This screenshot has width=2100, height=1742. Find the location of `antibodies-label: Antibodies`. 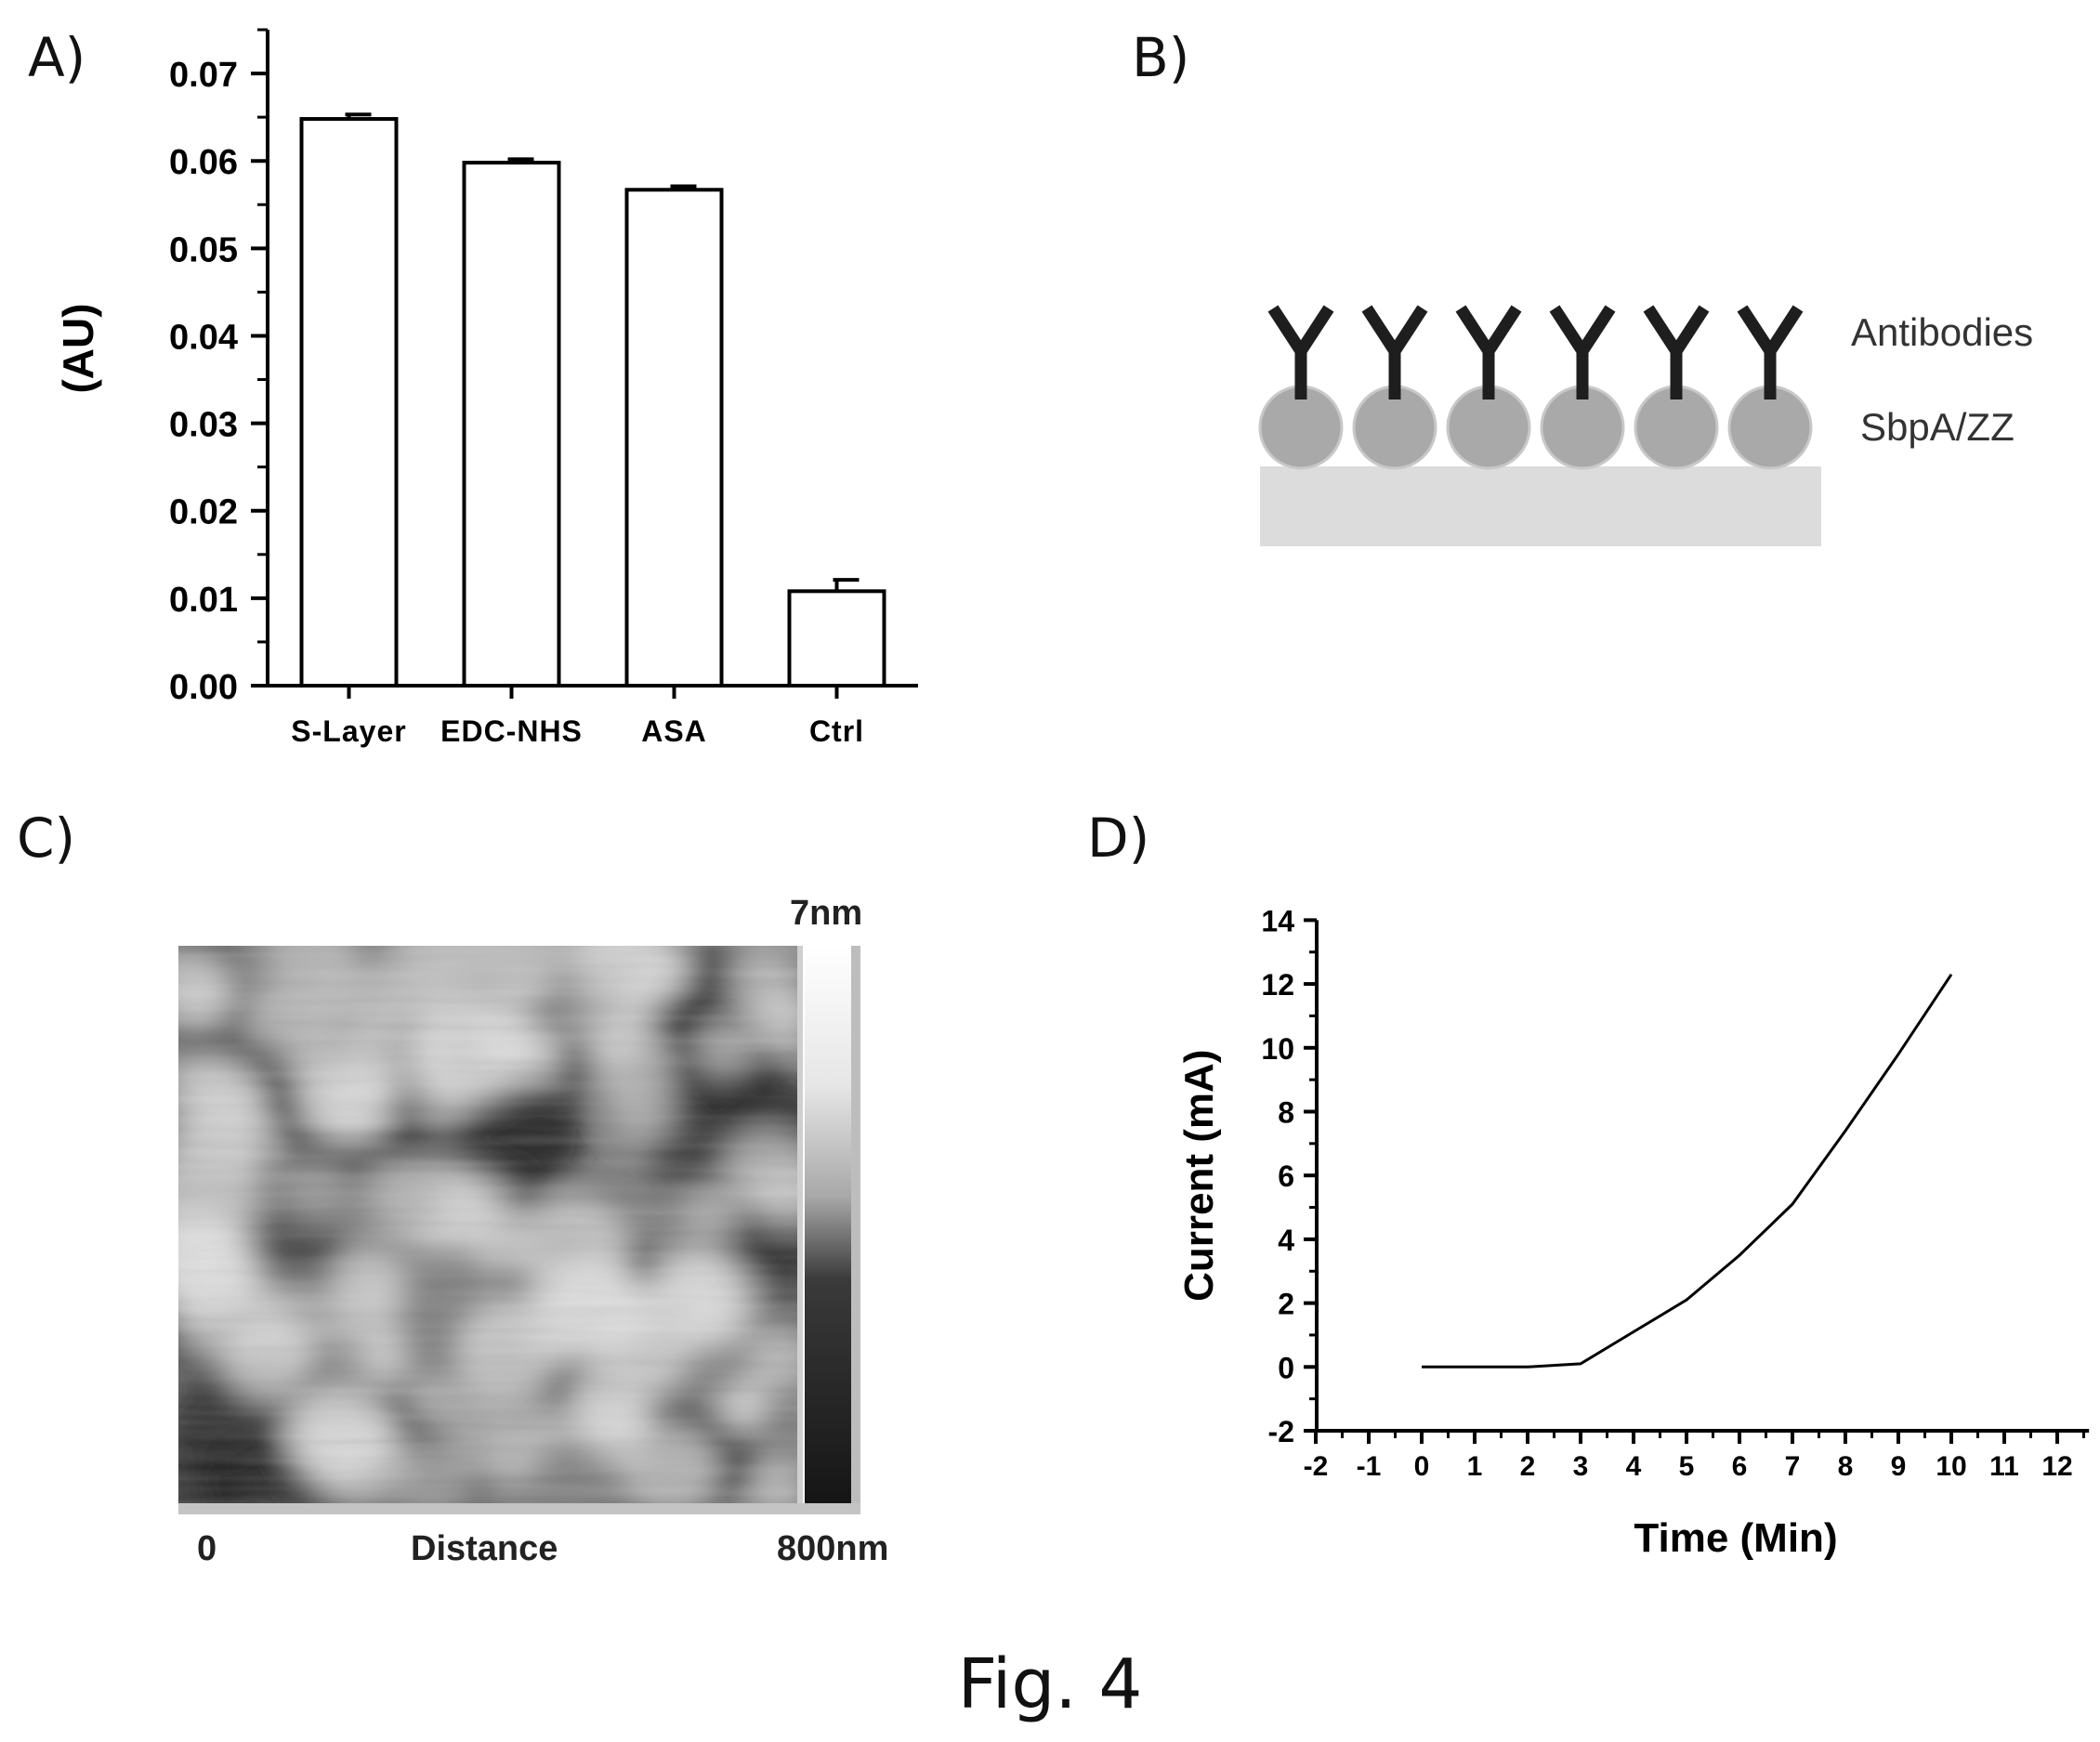

antibodies-label: Antibodies is located at coordinates (1942, 332).